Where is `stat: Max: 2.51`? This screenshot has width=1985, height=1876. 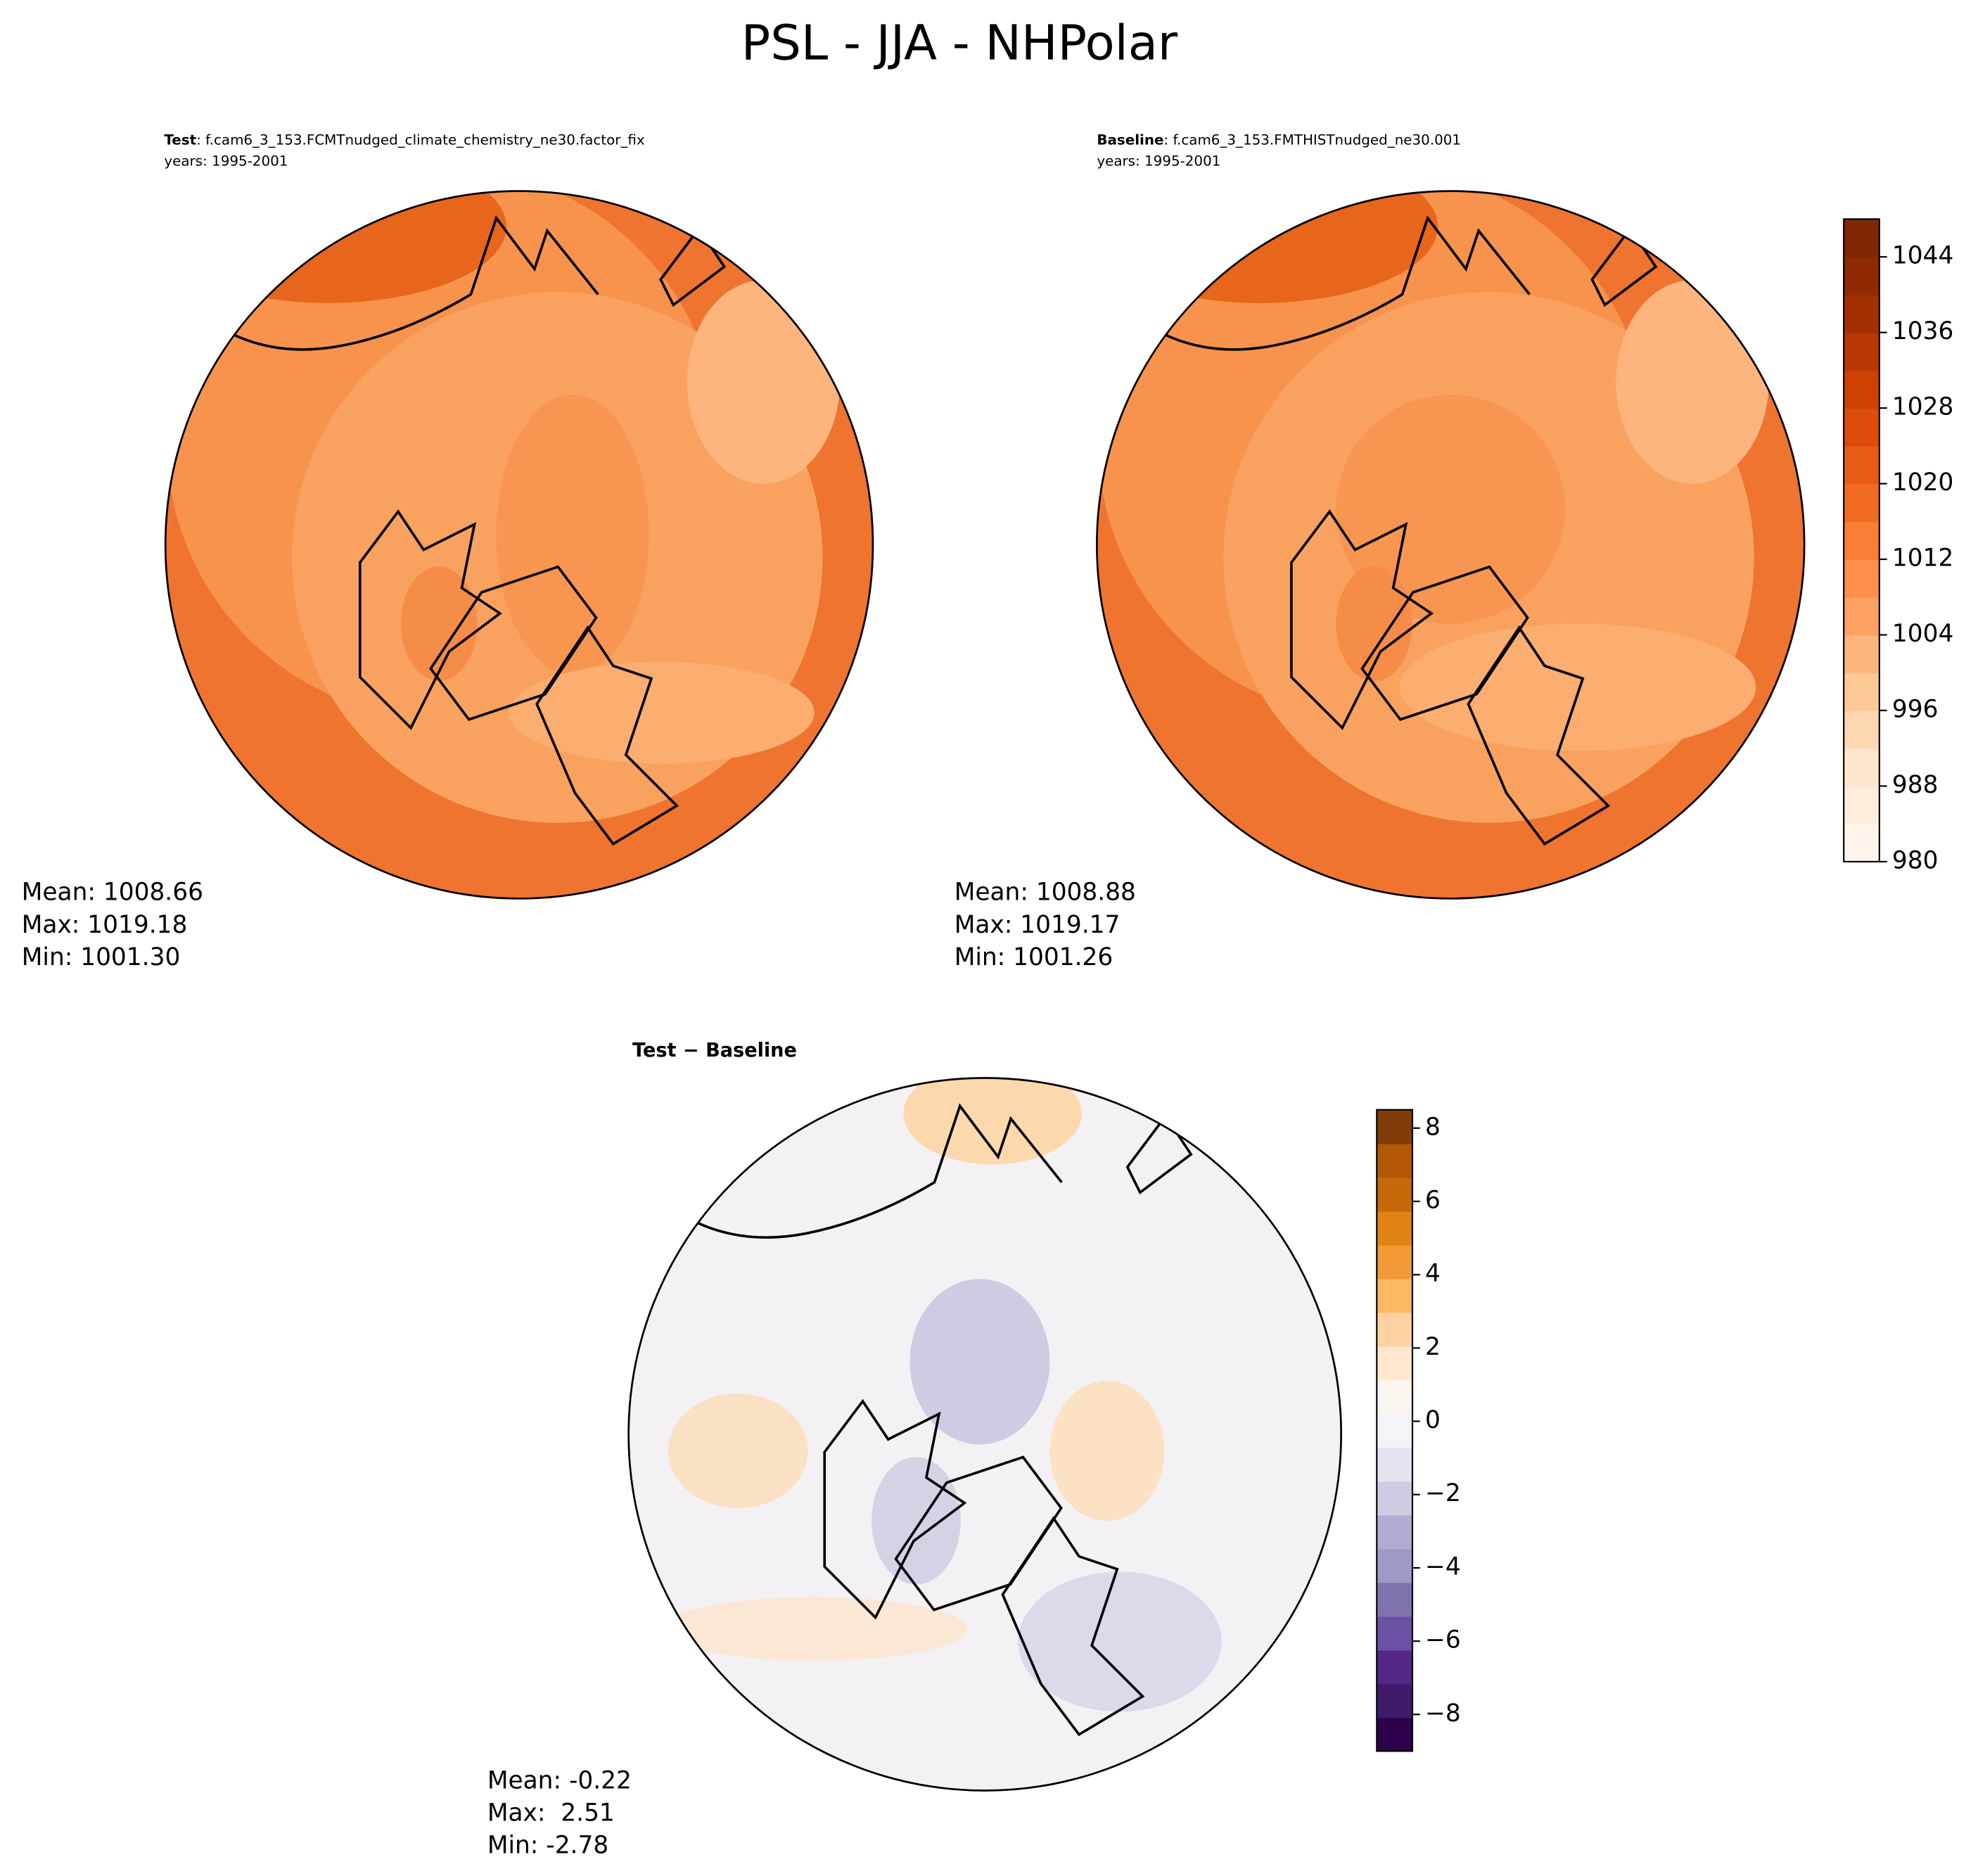
stat: Max: 2.51 is located at coordinates (551, 1813).